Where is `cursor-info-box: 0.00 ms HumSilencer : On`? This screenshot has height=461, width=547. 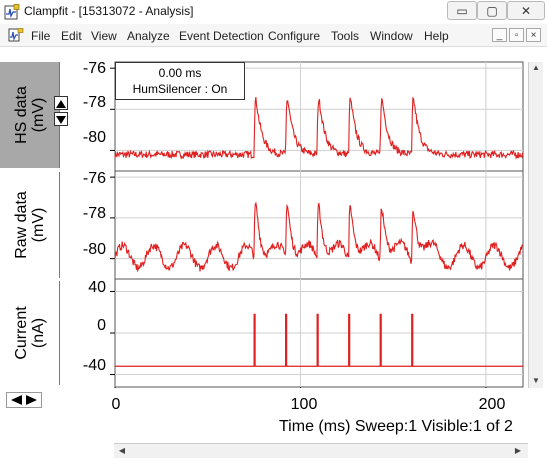 cursor-info-box: 0.00 ms HumSilencer : On is located at coordinates (180, 81).